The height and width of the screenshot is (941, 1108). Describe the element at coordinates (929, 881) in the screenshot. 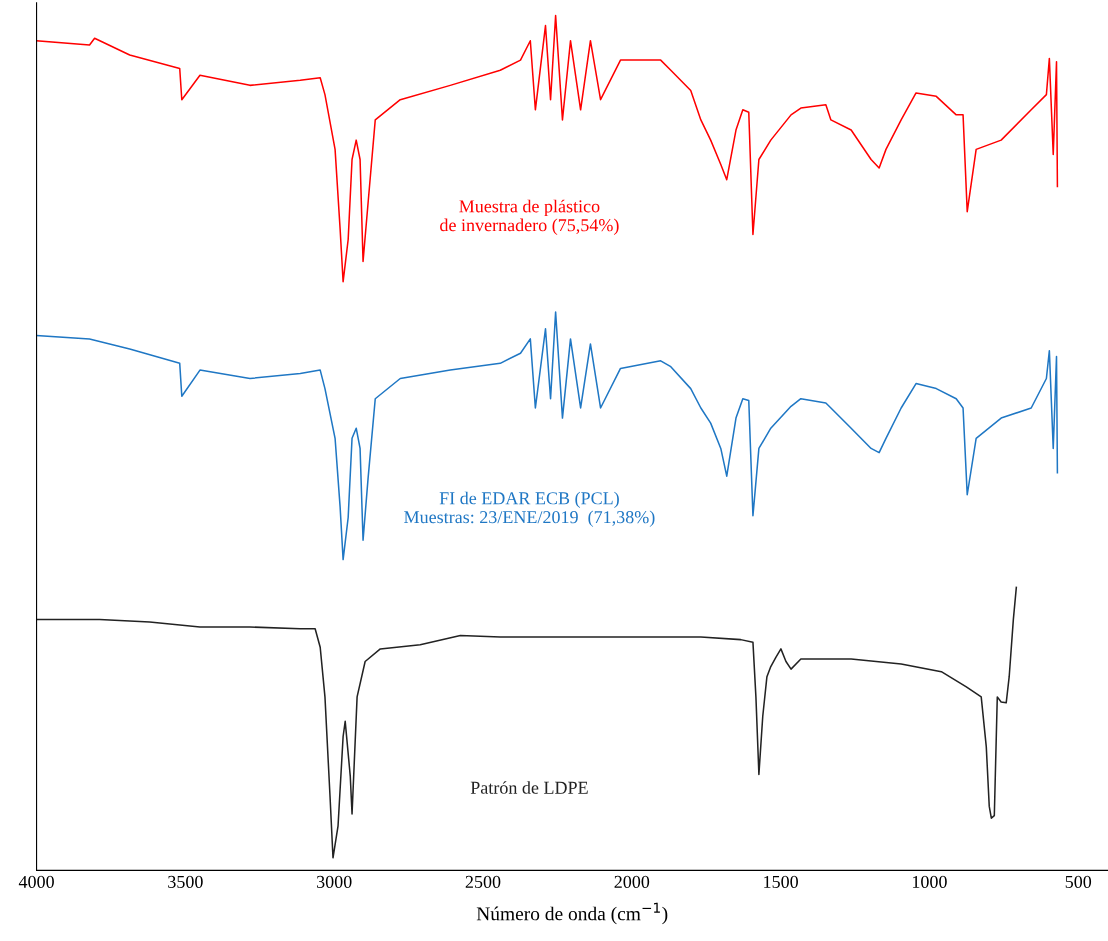

I see `x-tick-label: 1000` at that location.